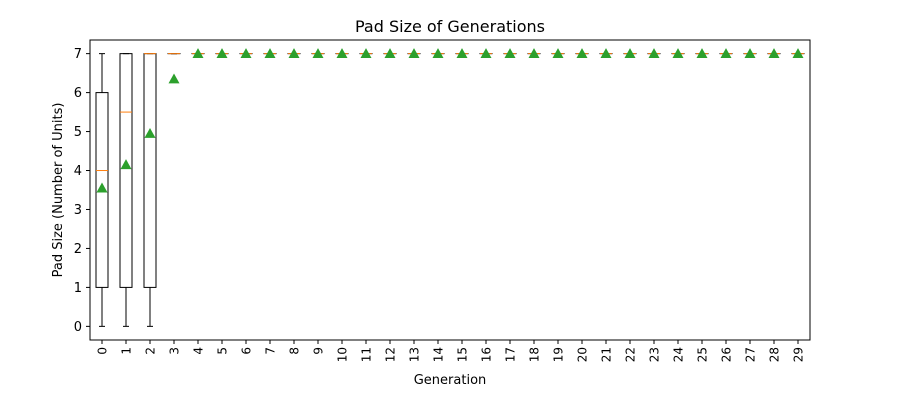  Describe the element at coordinates (583, 354) in the screenshot. I see `x-tick-label: 20` at that location.